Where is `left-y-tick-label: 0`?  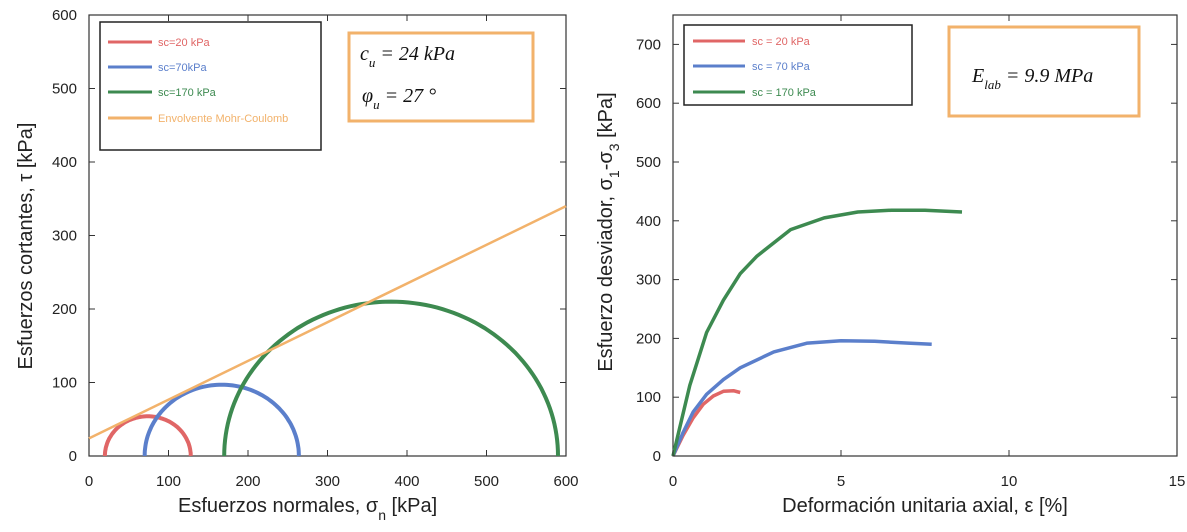
left-y-tick-label: 0 is located at coordinates (73, 456).